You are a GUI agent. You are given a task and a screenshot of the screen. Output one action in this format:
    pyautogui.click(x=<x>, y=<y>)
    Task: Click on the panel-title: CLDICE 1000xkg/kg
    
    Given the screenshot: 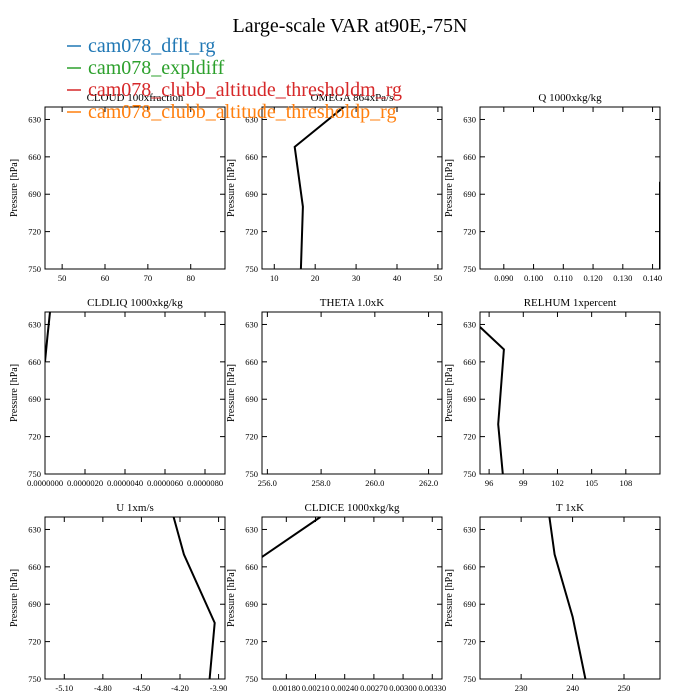 What is the action you would take?
    pyautogui.click(x=352, y=508)
    